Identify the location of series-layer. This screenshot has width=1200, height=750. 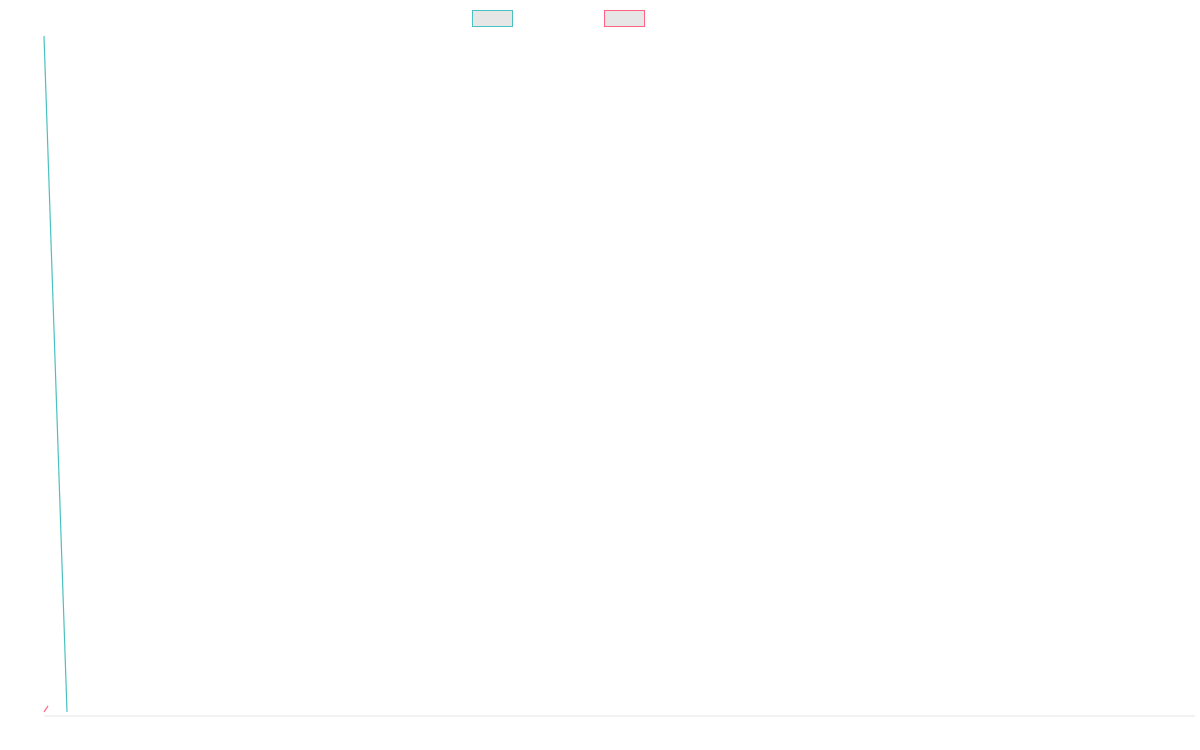
(55, 374).